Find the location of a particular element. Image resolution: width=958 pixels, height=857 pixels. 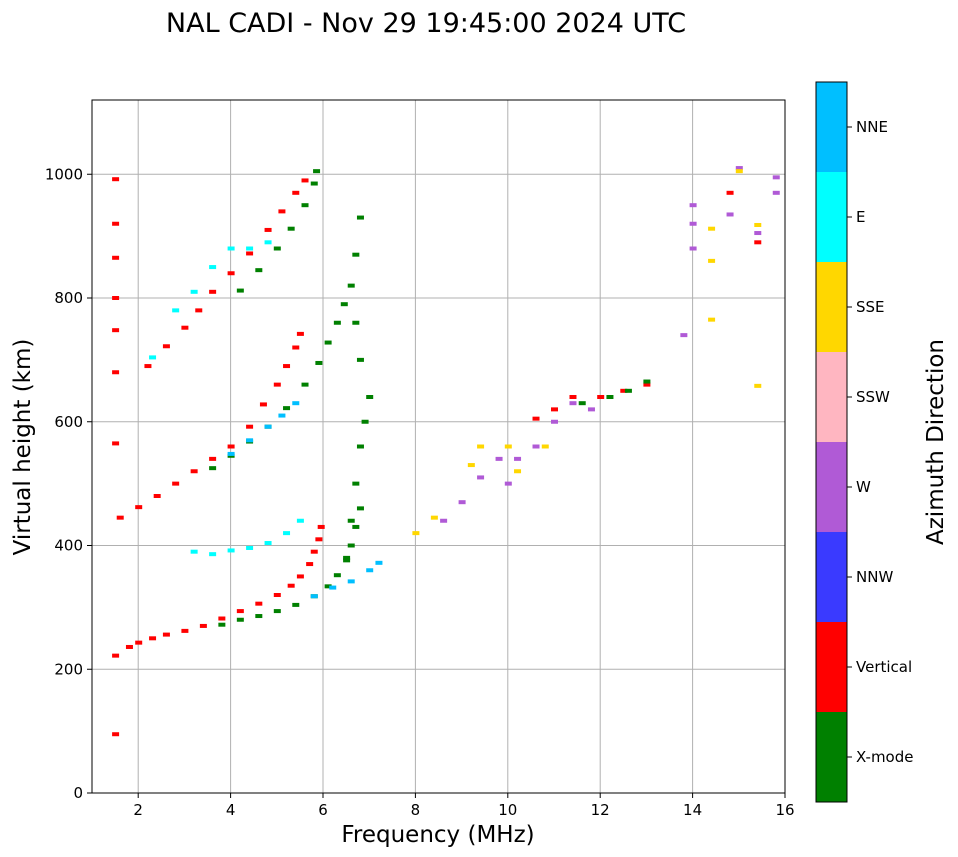

colorbar-tick-label: SSW is located at coordinates (873, 397).